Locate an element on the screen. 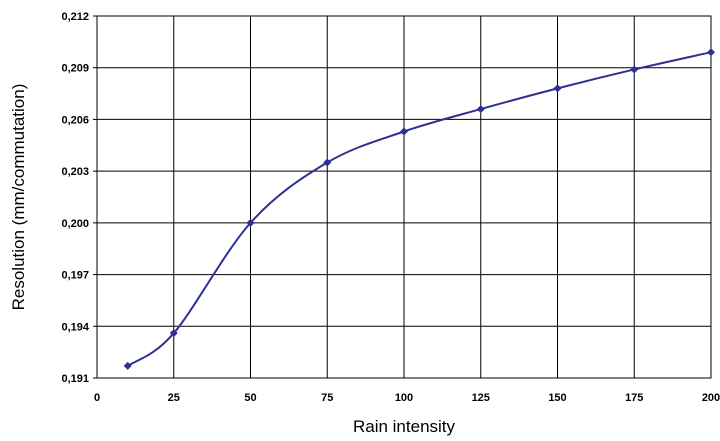 This screenshot has height=441, width=720. y-tick-label: 0,203 is located at coordinates (75, 172).